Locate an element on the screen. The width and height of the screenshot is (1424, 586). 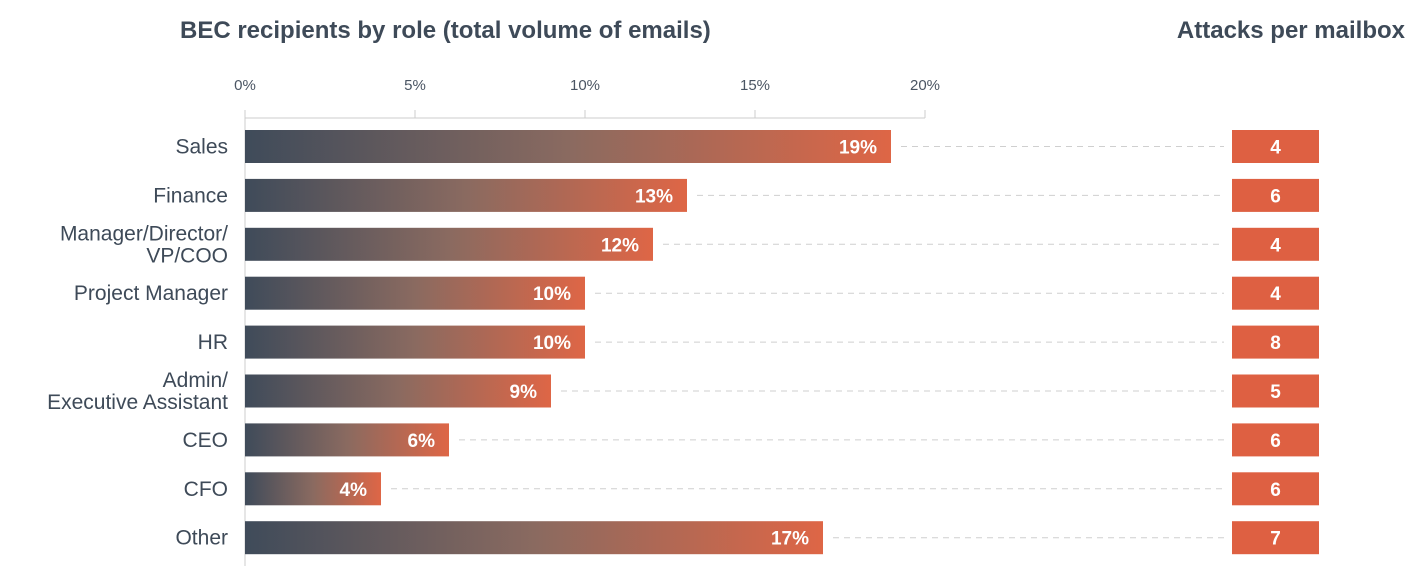
bar-value-label: 9% is located at coordinates (524, 392).